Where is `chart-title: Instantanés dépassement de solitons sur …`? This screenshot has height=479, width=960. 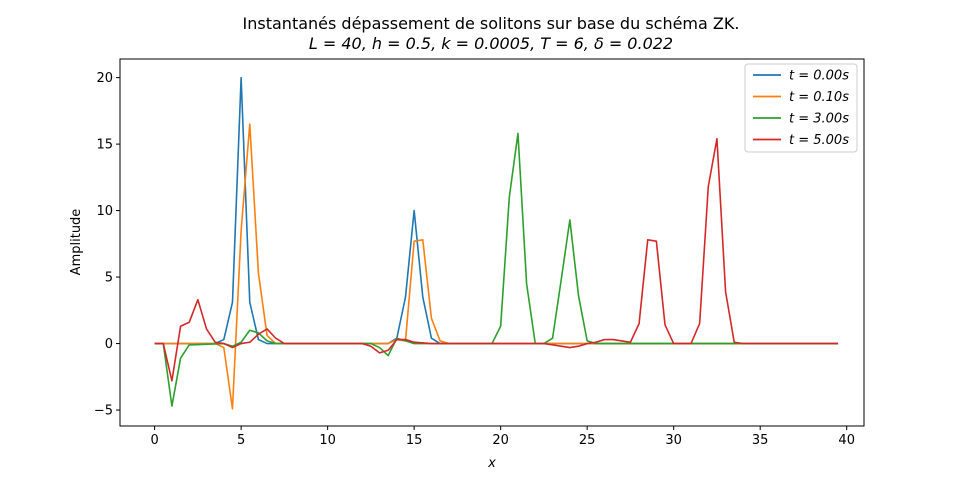 chart-title: Instantanés dépassement de solitons sur … is located at coordinates (491, 23).